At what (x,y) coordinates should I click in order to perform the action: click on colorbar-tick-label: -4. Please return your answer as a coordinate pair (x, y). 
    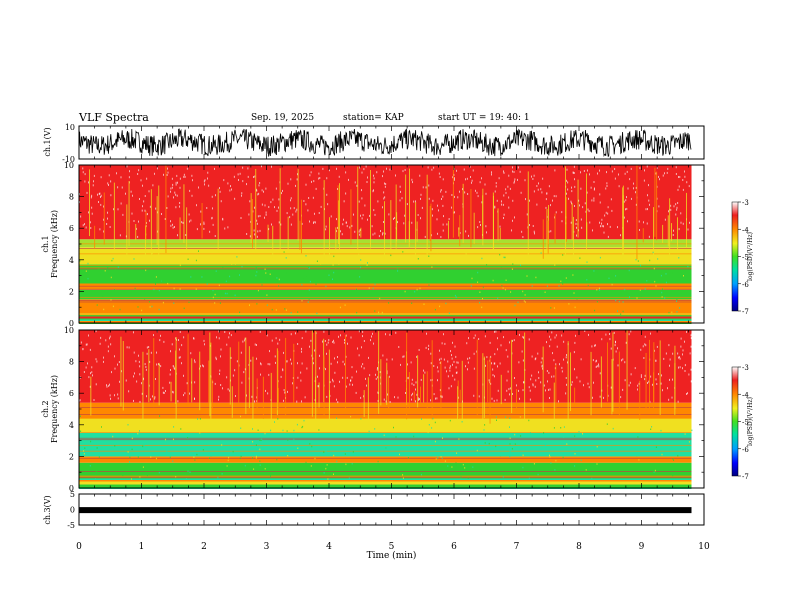
    Looking at the image, I should click on (745, 395).